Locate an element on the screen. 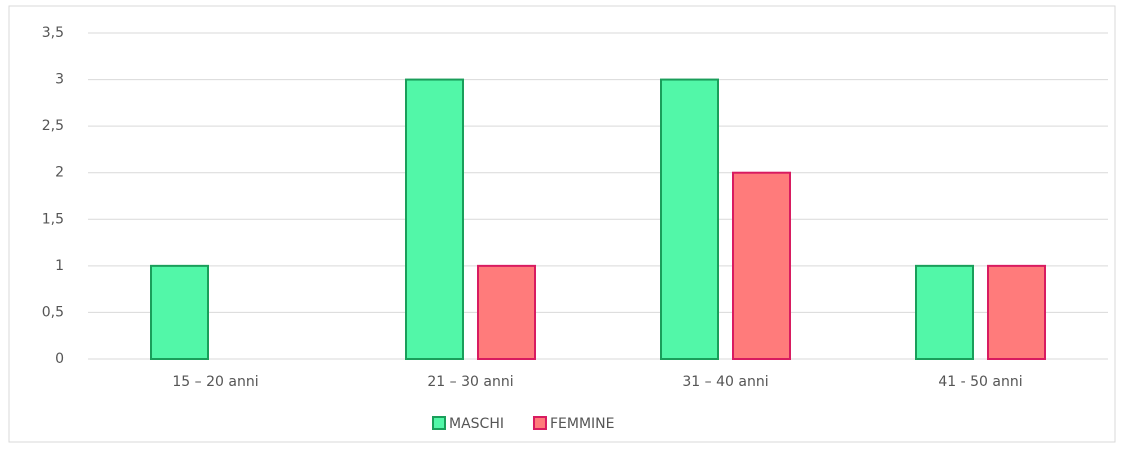 The image size is (1124, 449). y-tick-label: 3 is located at coordinates (59, 80).